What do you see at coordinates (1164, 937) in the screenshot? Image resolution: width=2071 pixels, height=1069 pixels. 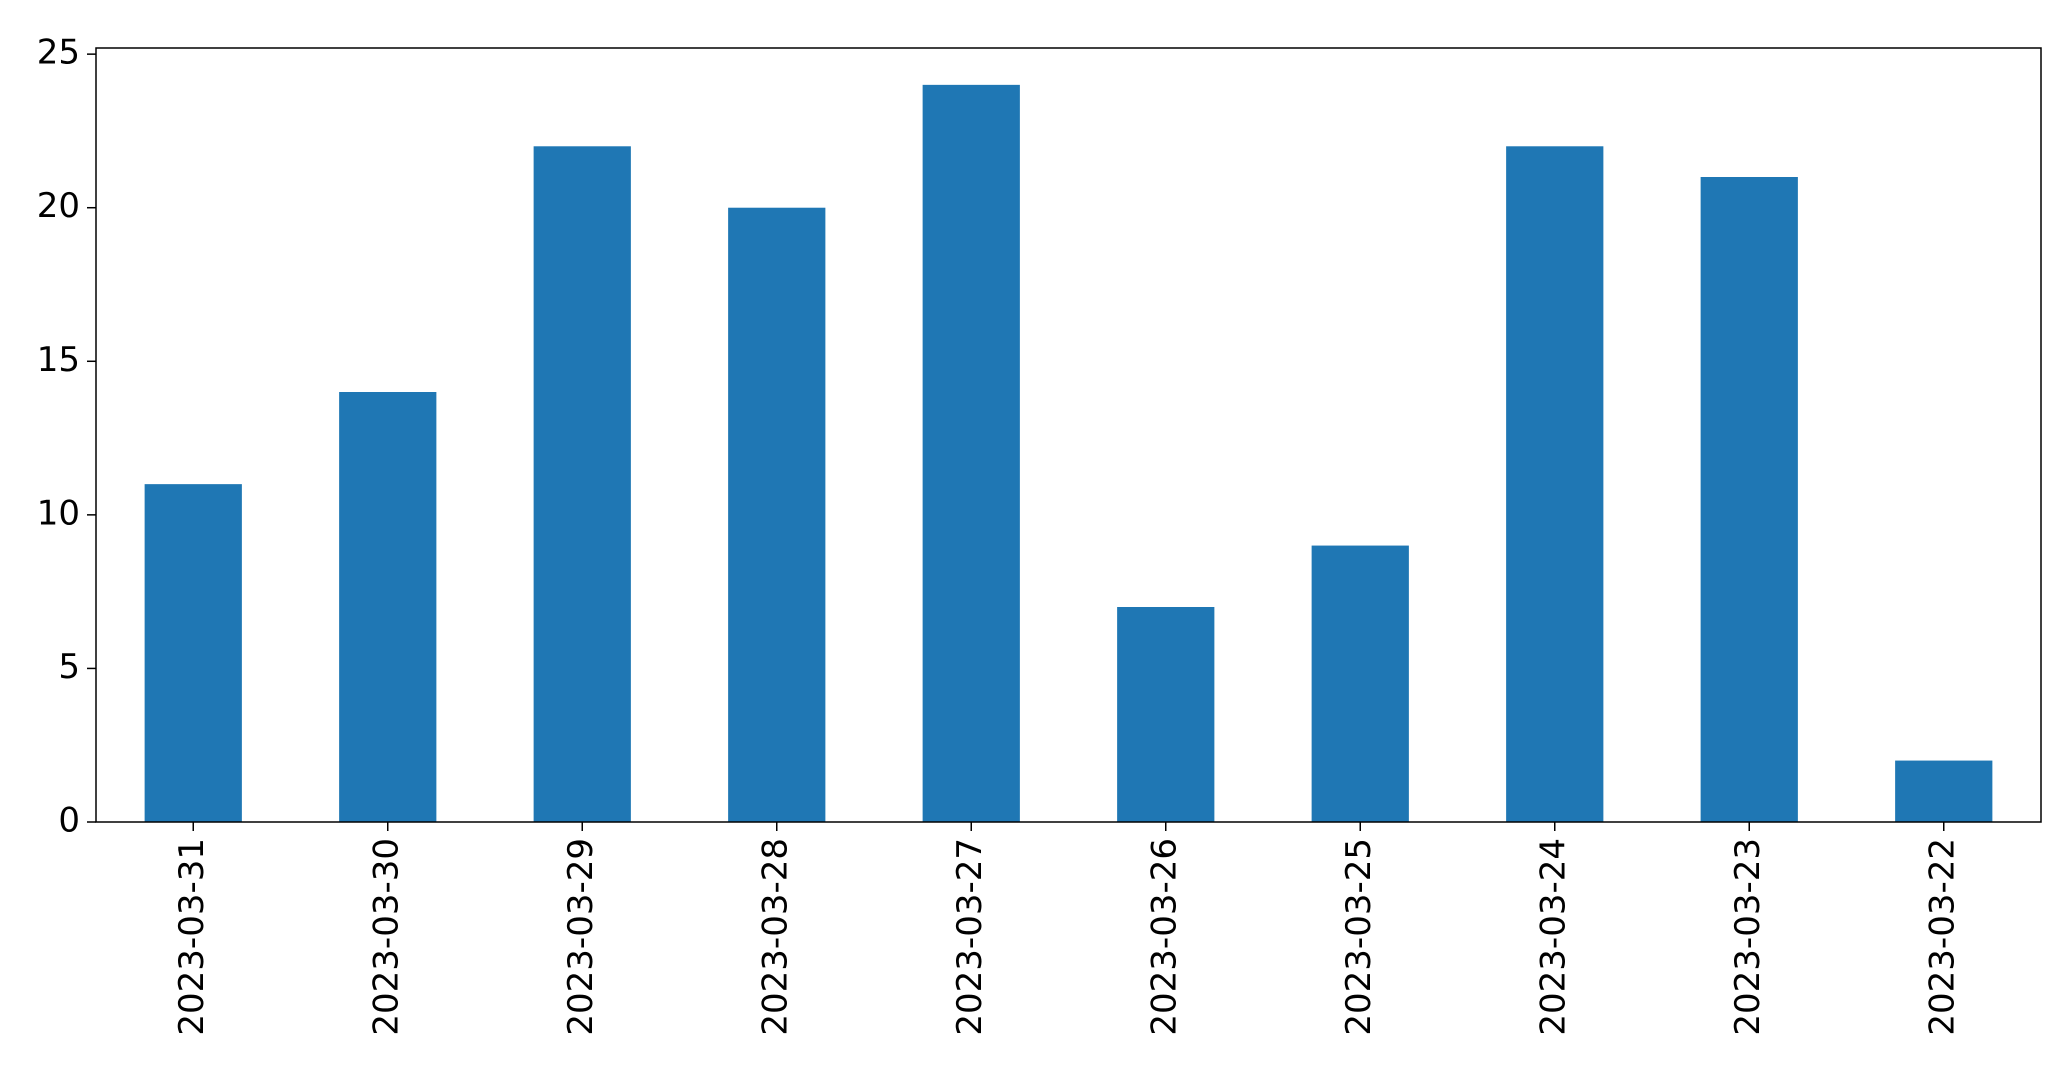 I see `x-tick-label: 2023-03-26` at bounding box center [1164, 937].